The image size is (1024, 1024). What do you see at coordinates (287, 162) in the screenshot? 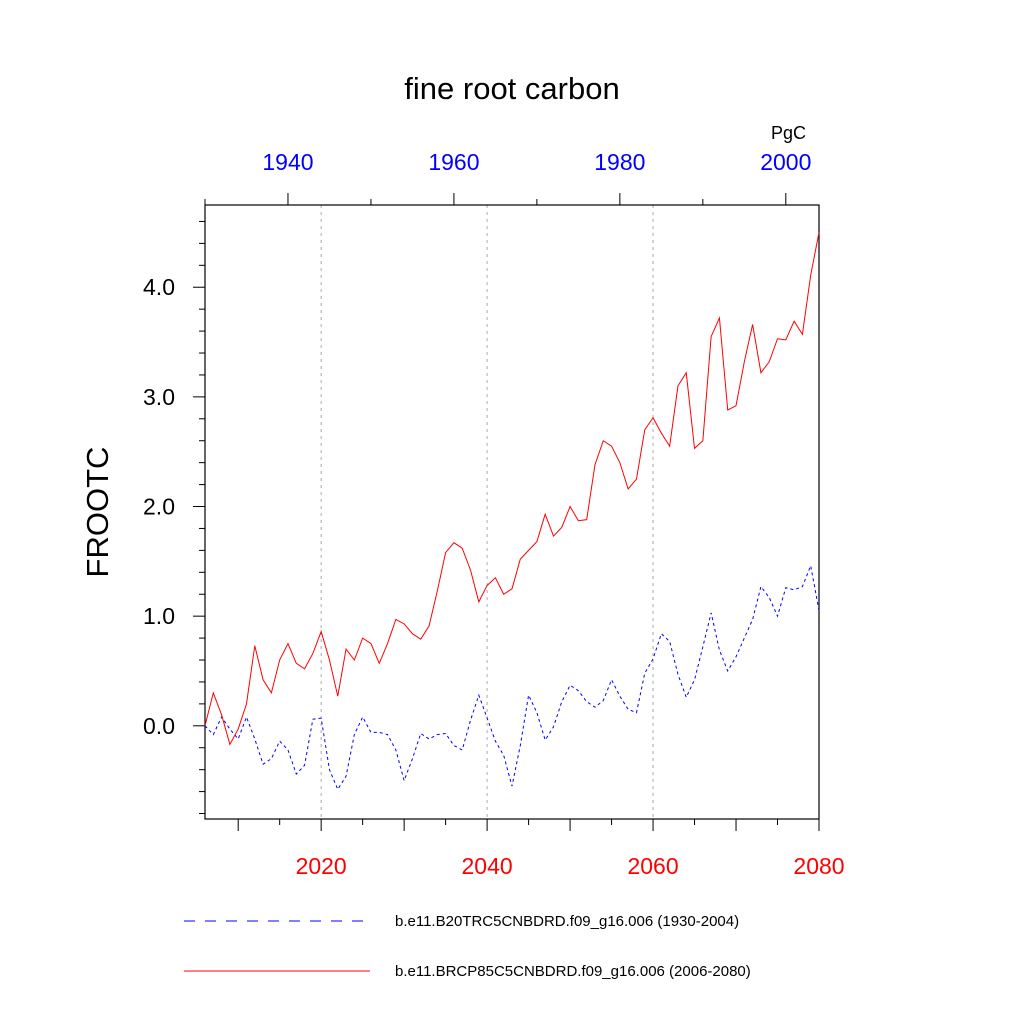
I see `x-top-tick-label: 1940` at bounding box center [287, 162].